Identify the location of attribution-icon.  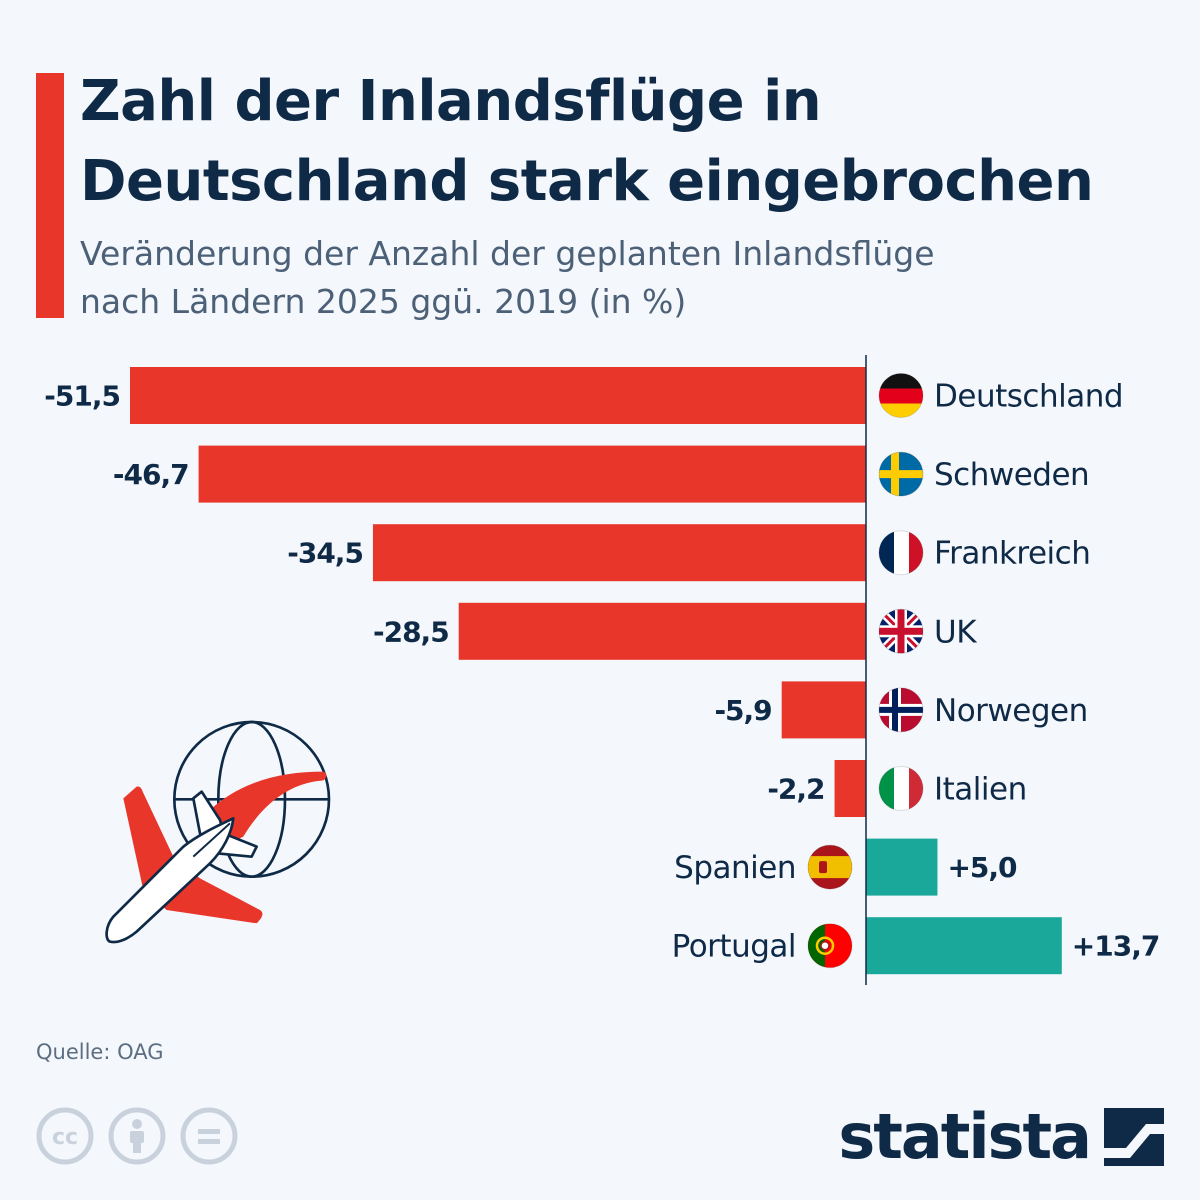
(137, 1136).